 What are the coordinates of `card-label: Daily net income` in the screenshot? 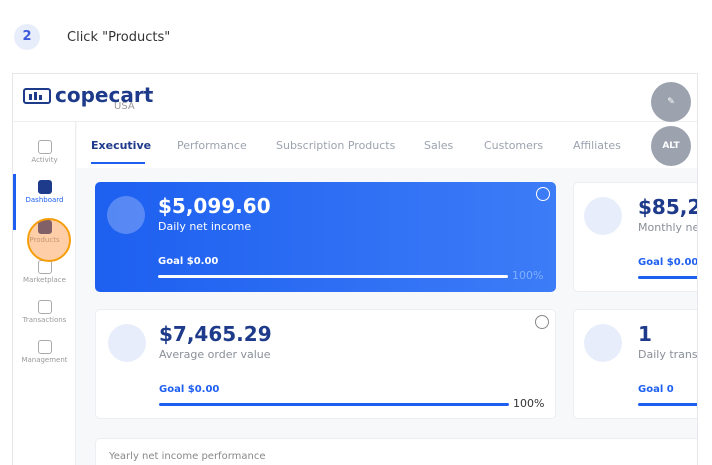 It's located at (205, 226).